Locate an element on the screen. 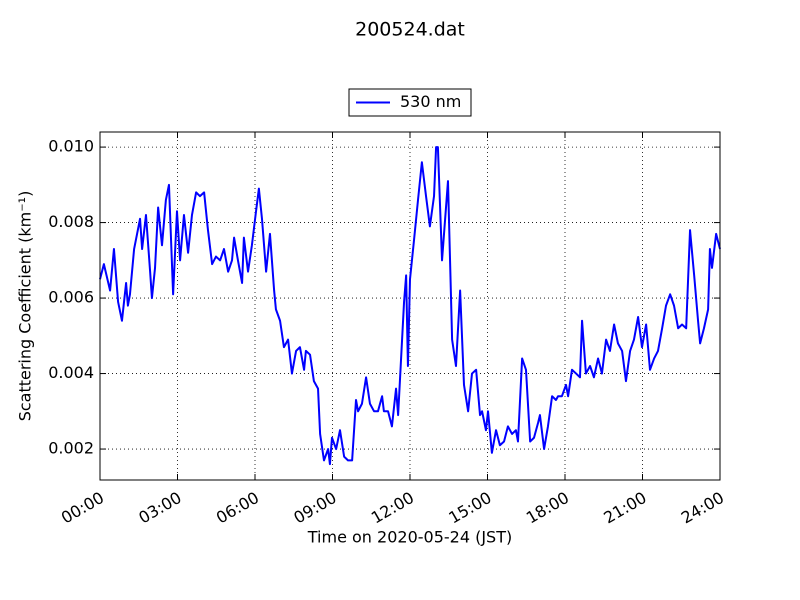 The image size is (800, 600). x-tick-label: 18:00 is located at coordinates (547, 508).